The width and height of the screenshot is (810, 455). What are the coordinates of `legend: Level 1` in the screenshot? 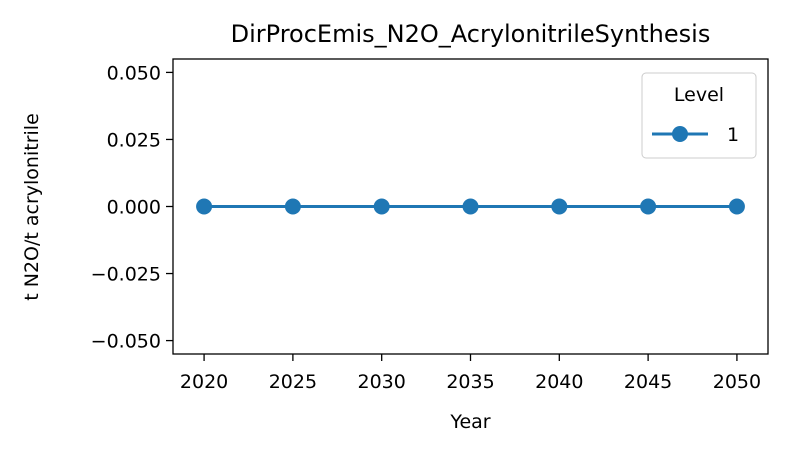 It's located at (699, 115).